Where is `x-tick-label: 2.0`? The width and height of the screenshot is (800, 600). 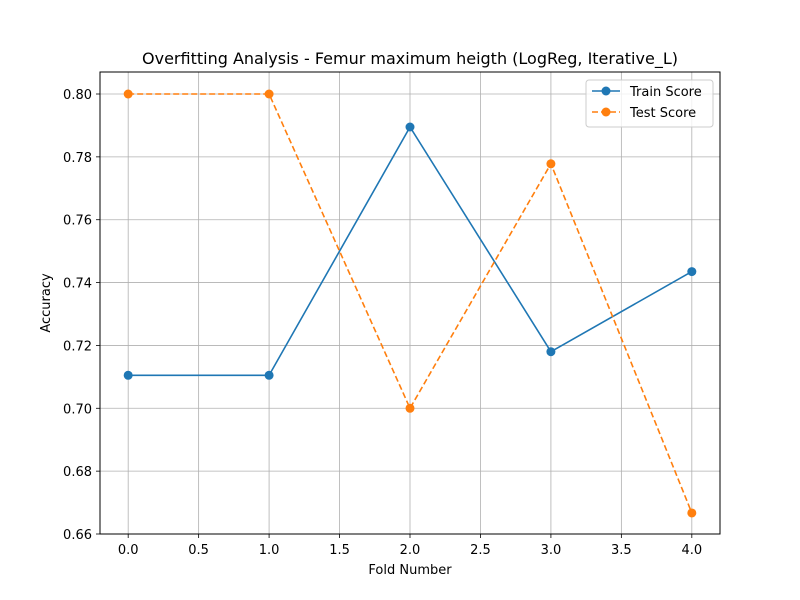 x-tick-label: 2.0 is located at coordinates (410, 550).